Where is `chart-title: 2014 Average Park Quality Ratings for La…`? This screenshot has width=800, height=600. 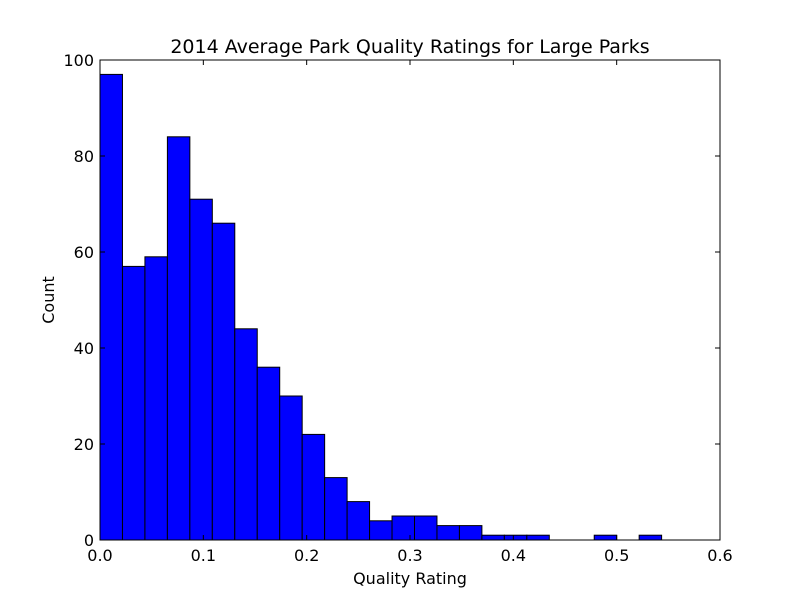
chart-title: 2014 Average Park Quality Ratings for La… is located at coordinates (409, 47).